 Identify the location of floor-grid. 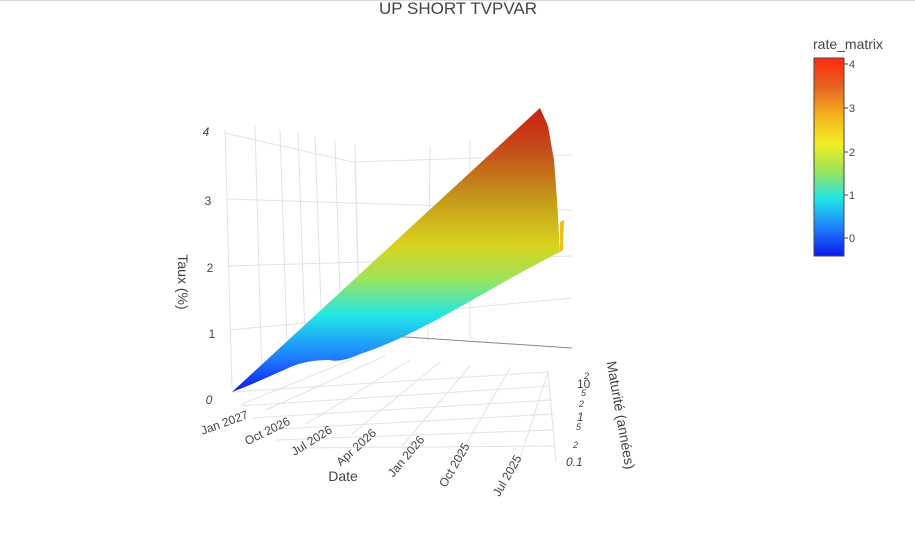
(394, 415).